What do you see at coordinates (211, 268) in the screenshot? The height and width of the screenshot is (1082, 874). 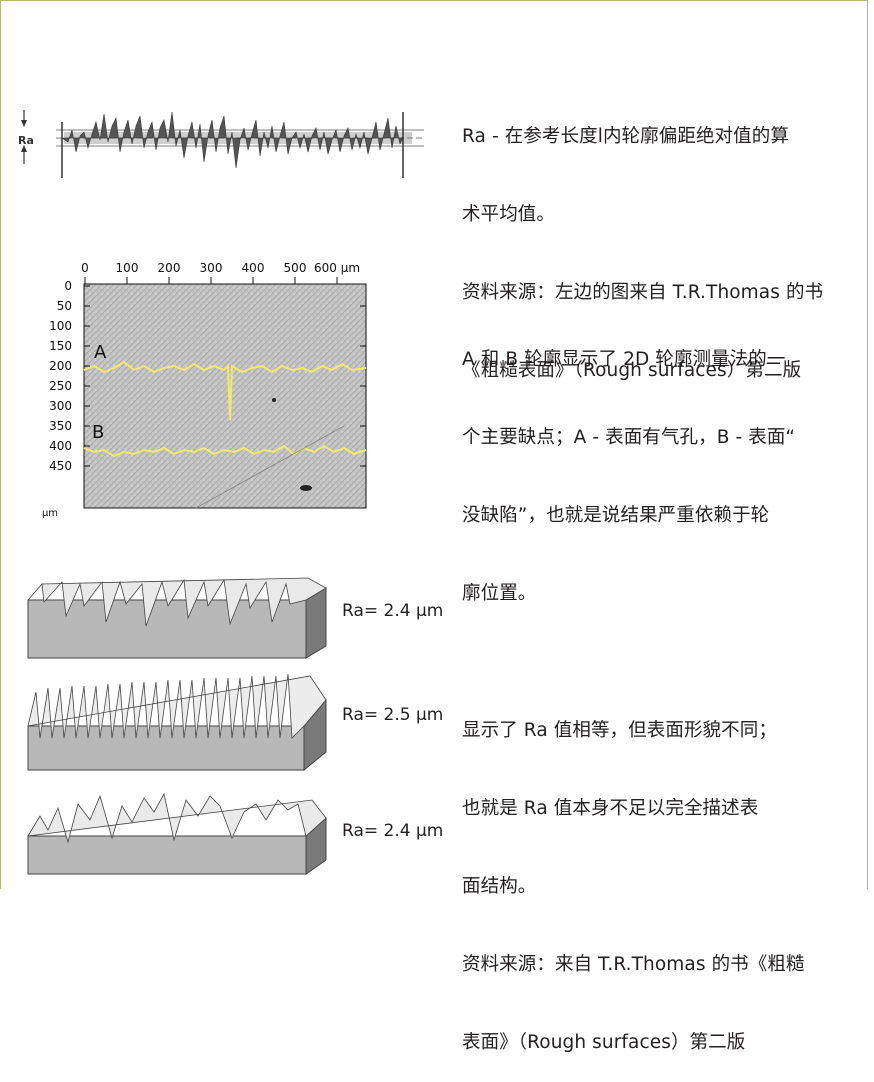 I see `x-tick: 300` at bounding box center [211, 268].